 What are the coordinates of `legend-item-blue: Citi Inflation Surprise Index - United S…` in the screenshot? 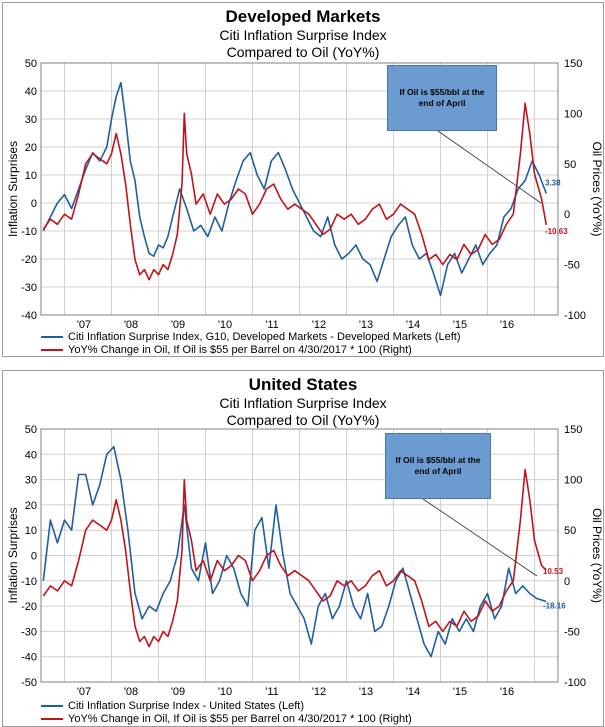 It's located at (226, 705).